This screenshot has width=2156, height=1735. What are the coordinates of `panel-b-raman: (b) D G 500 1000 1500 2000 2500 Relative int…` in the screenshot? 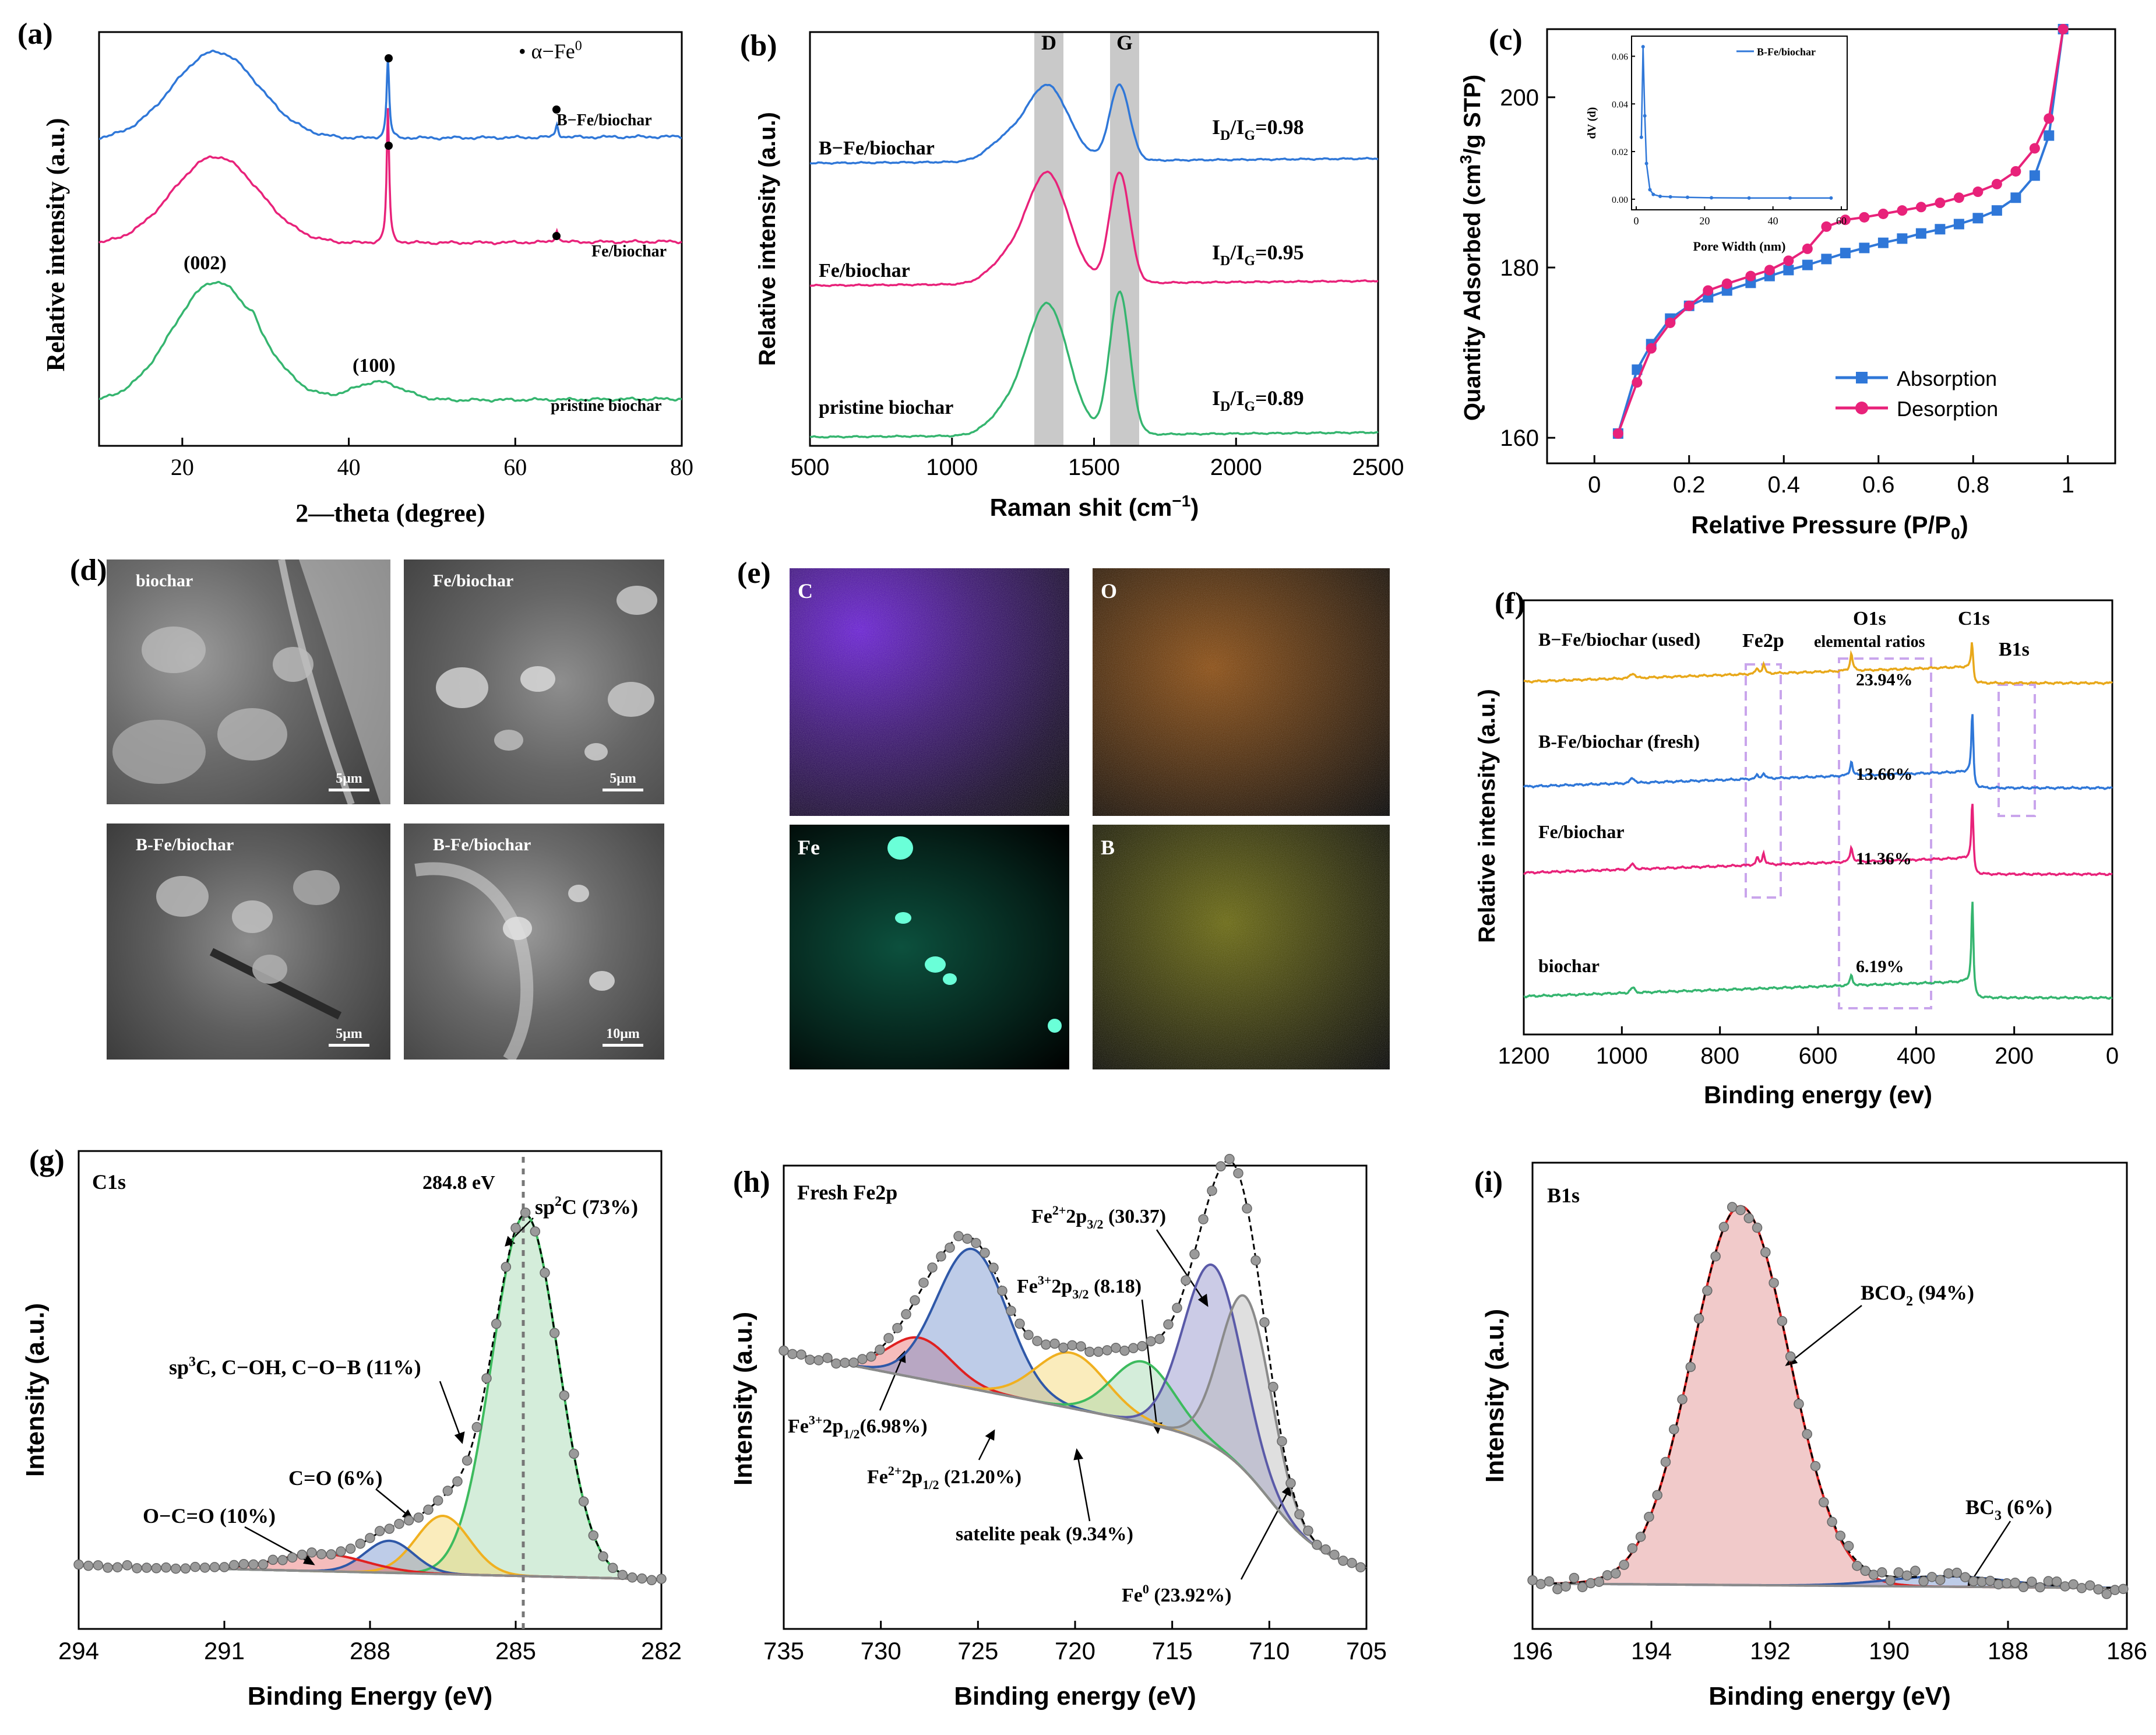 It's located at (1072, 275).